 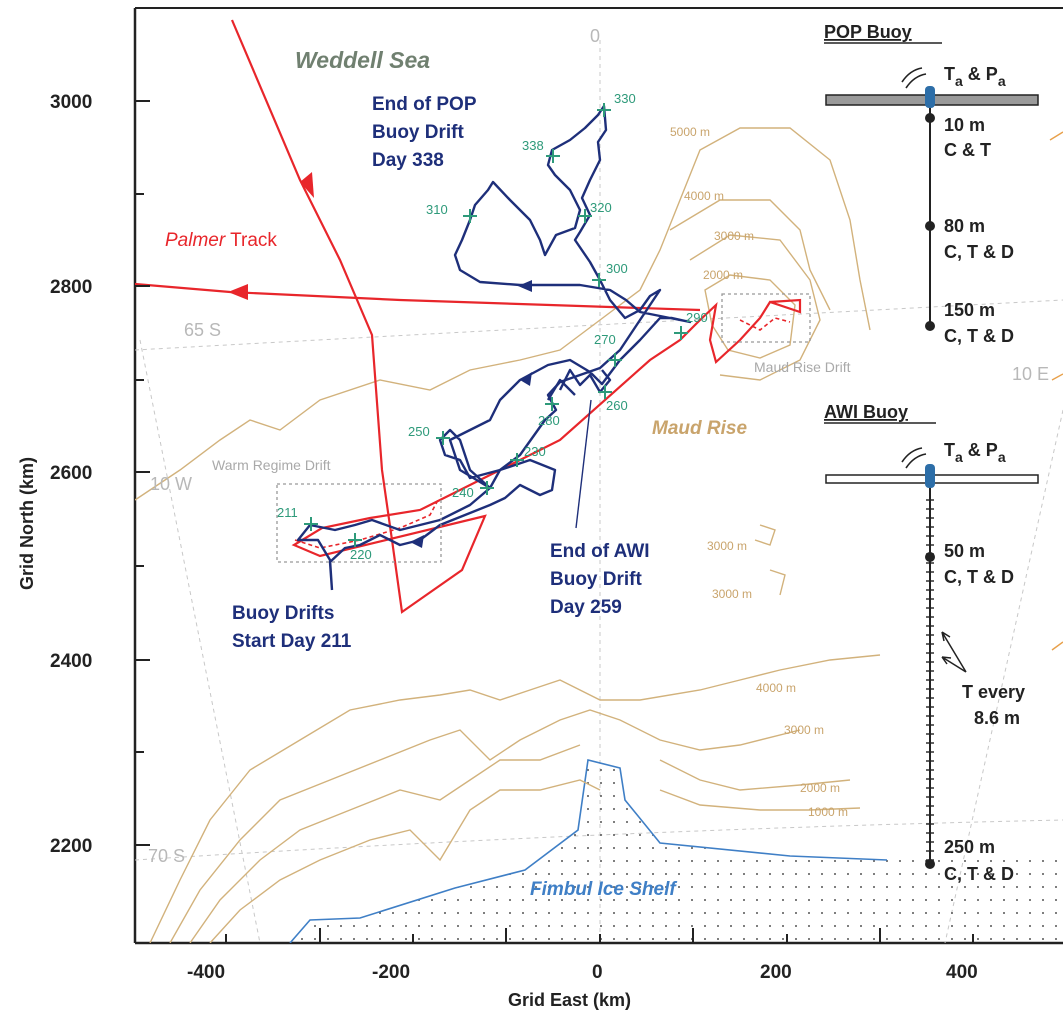 I want to click on svg-text: 8.6 m, so click(x=997, y=718).